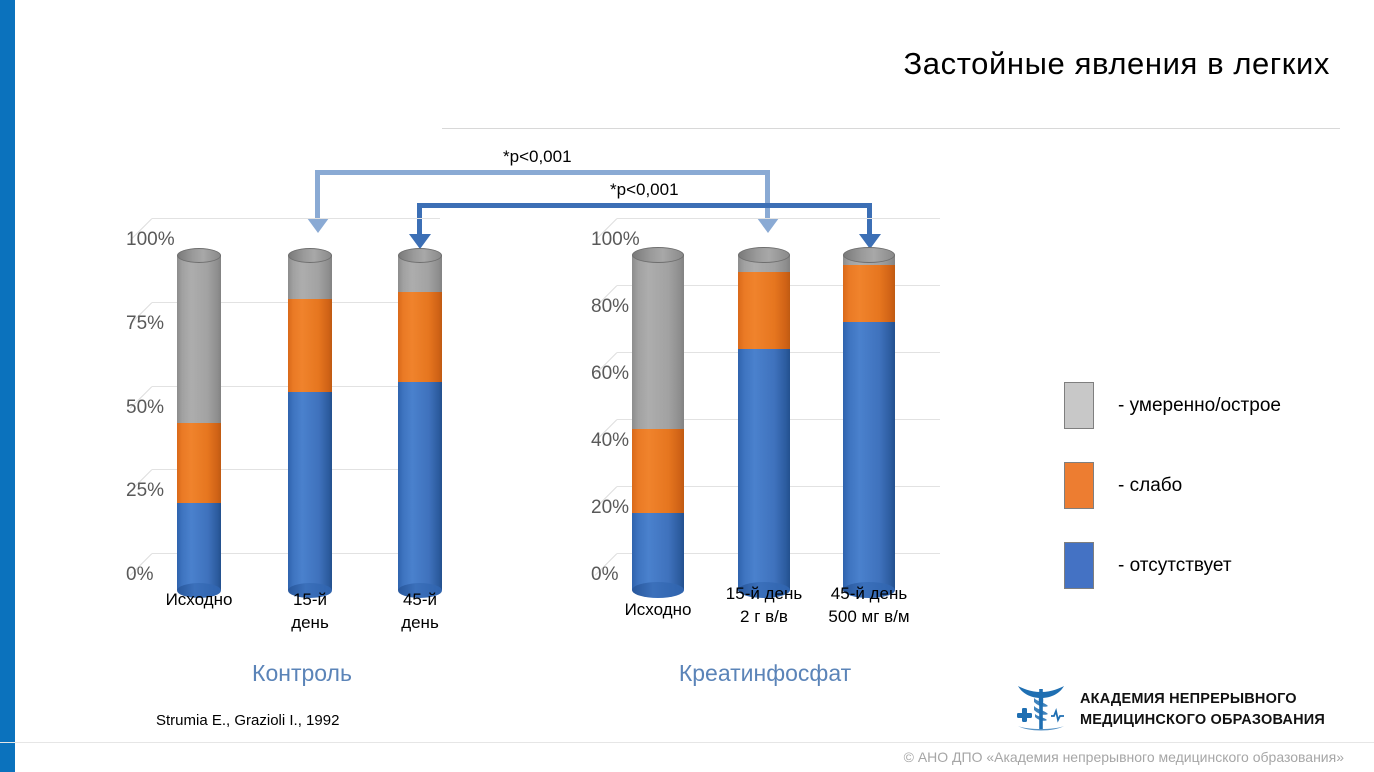 The height and width of the screenshot is (772, 1374). What do you see at coordinates (869, 616) in the screenshot?
I see `category-label-line-2: 500 мг в/м` at bounding box center [869, 616].